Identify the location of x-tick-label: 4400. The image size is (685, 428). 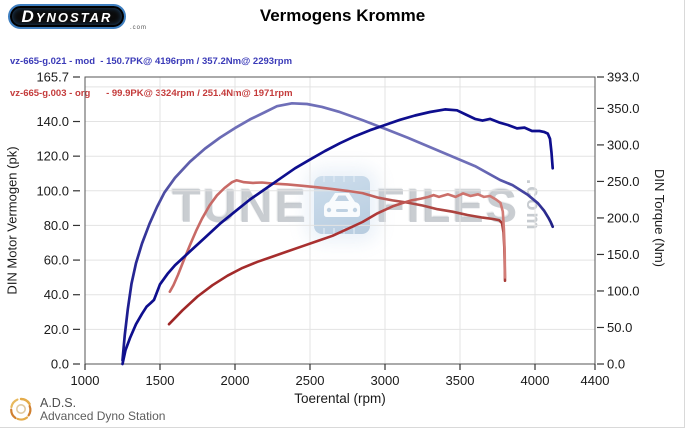
(595, 380).